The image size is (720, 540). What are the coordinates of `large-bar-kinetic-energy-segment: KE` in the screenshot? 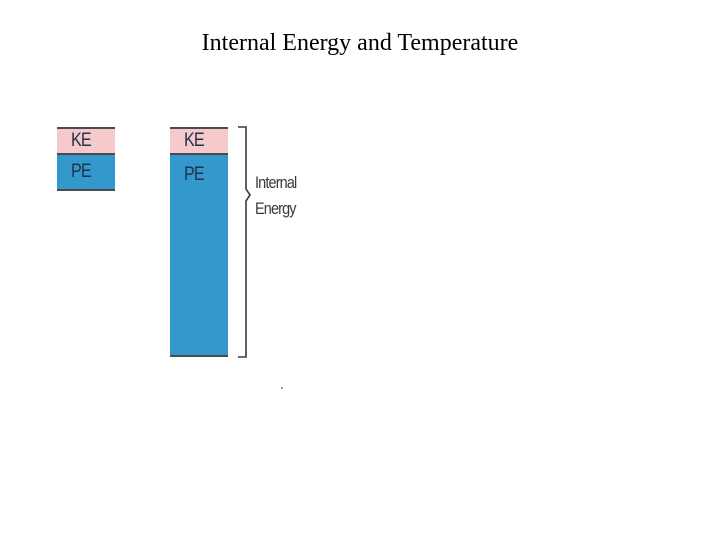 It's located at (199, 141).